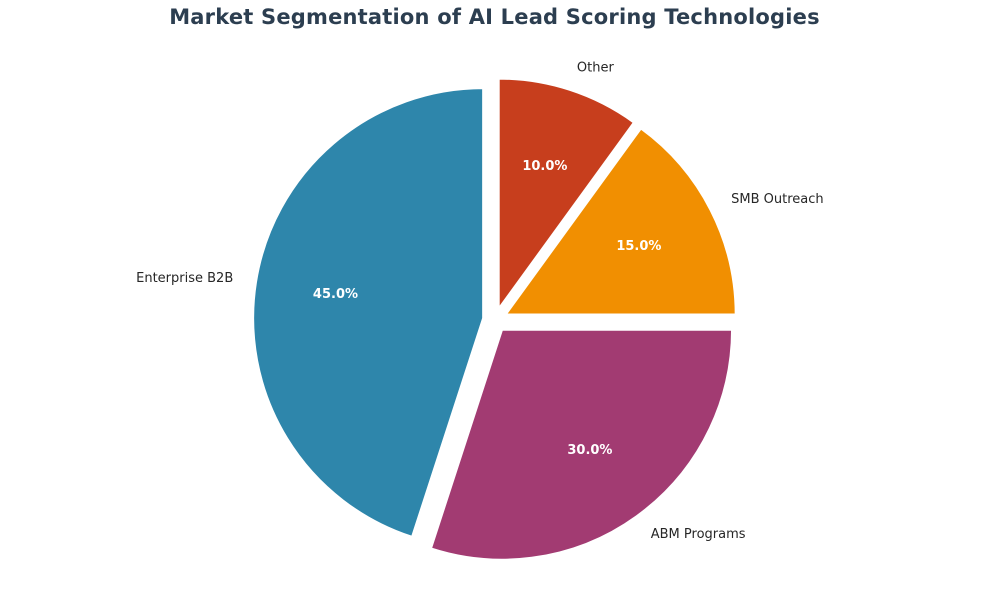  I want to click on slice-percent-smb-outreach: 15.0%, so click(638, 246).